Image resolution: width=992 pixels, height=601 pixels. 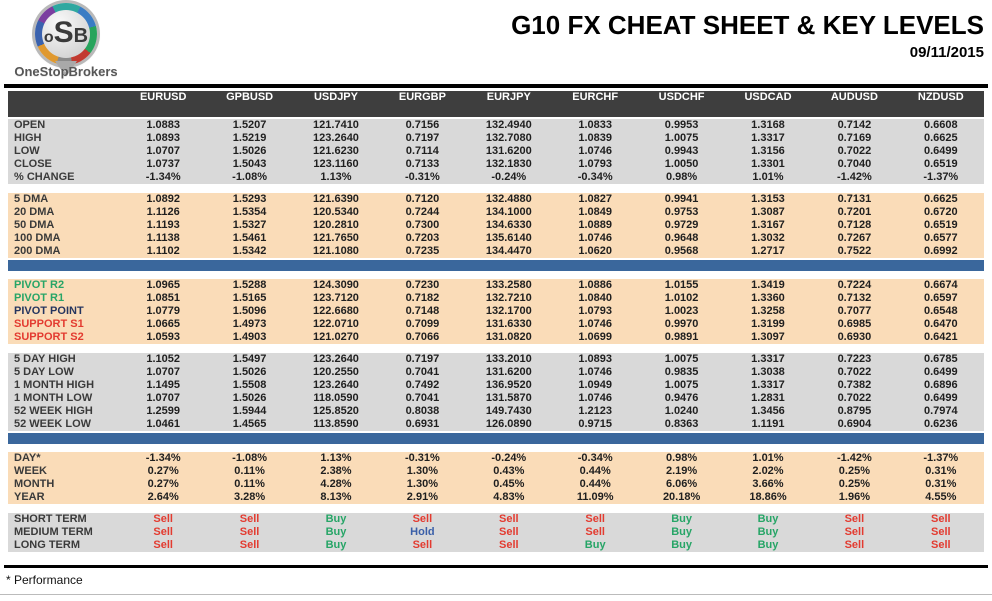 What do you see at coordinates (48, 37) in the screenshot?
I see `logo-letter: o` at bounding box center [48, 37].